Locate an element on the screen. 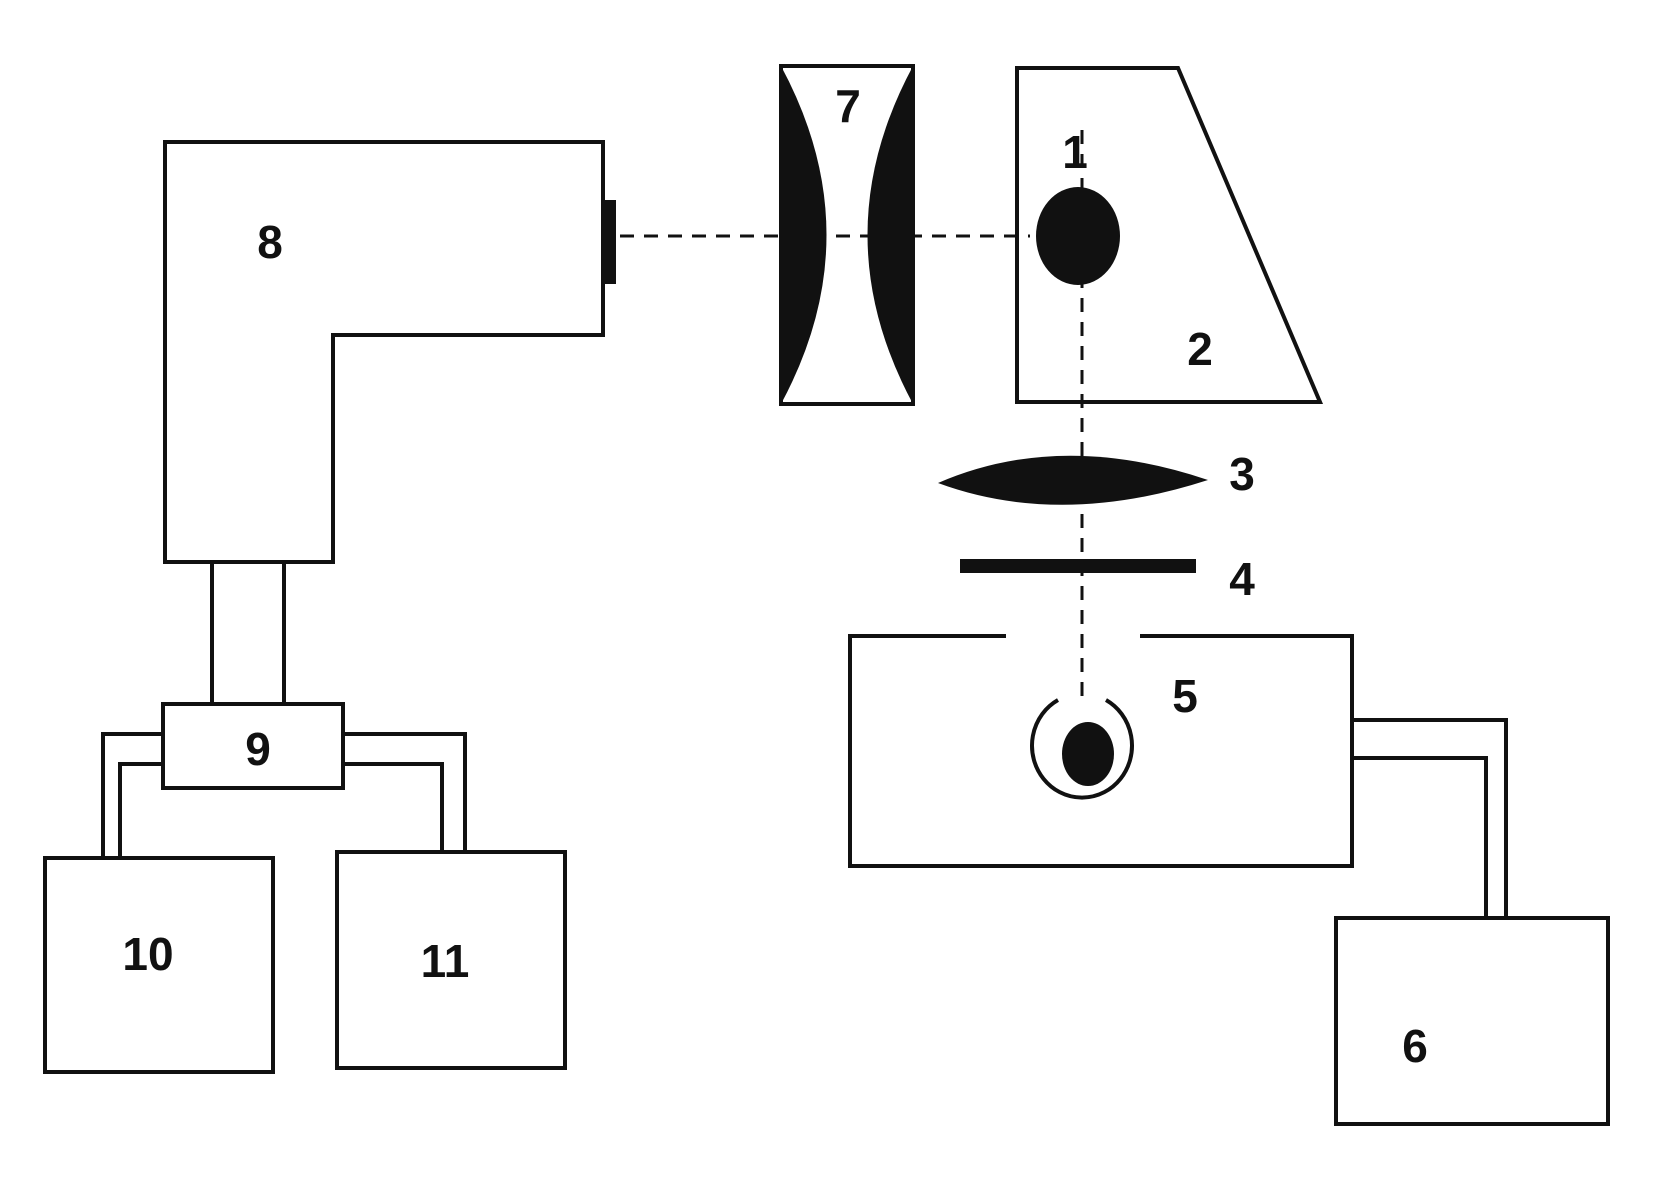  label-6: 6 is located at coordinates (1415, 1046).